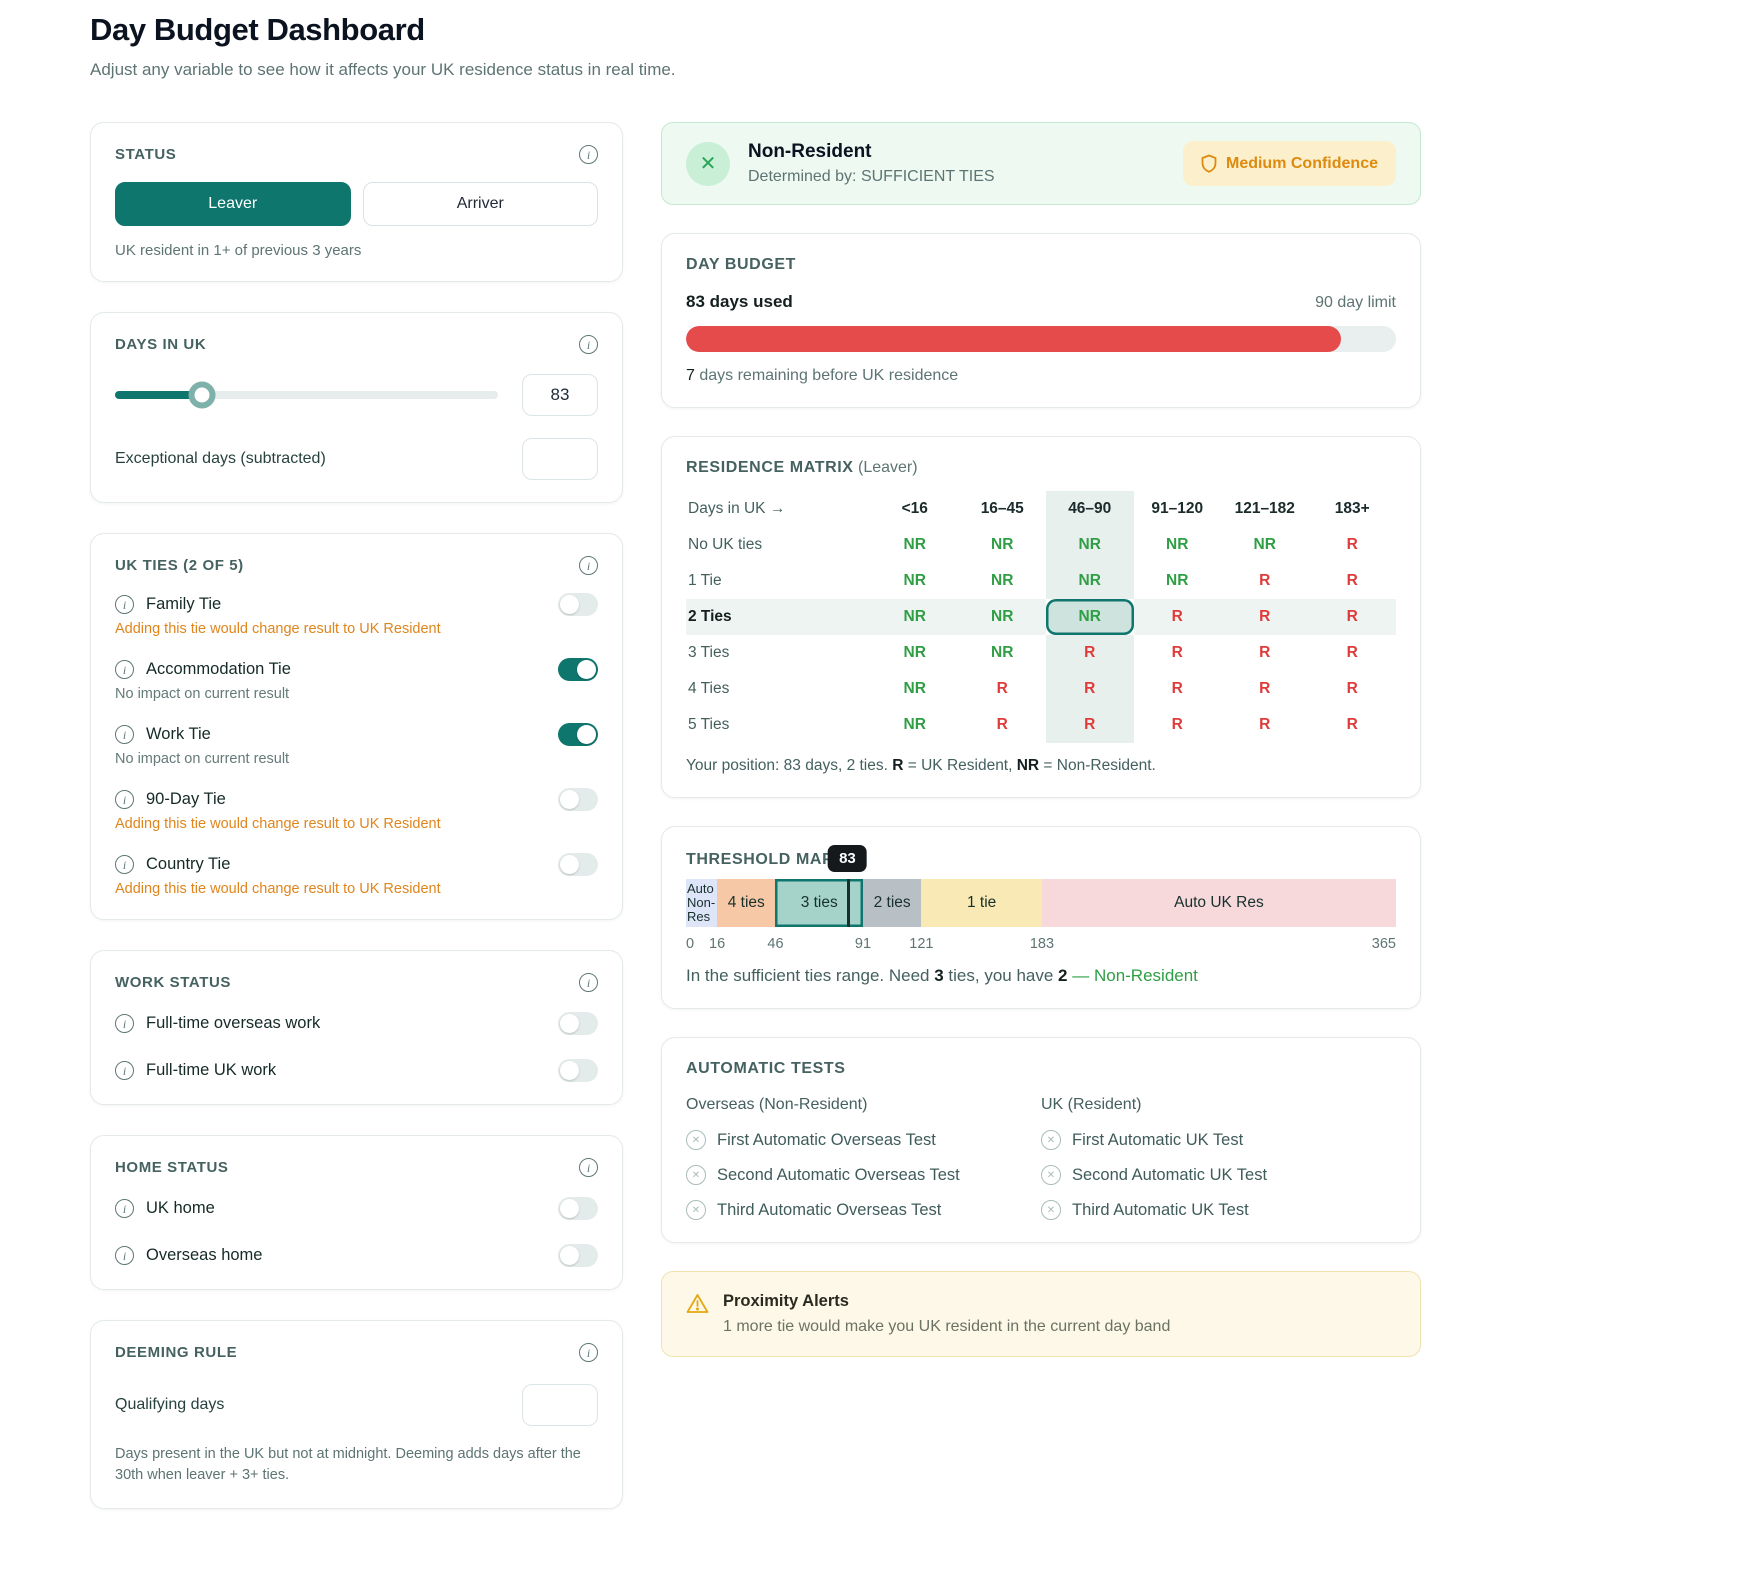  I want to click on text-part: Your position: 83 days, 2 ties., so click(789, 765).